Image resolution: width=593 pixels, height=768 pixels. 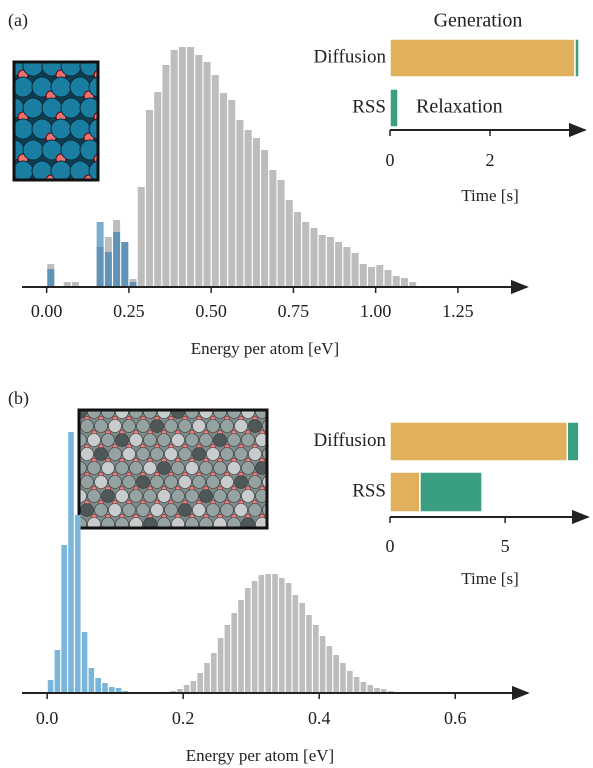 What do you see at coordinates (390, 546) in the screenshot?
I see `x-tick-label: 0` at bounding box center [390, 546].